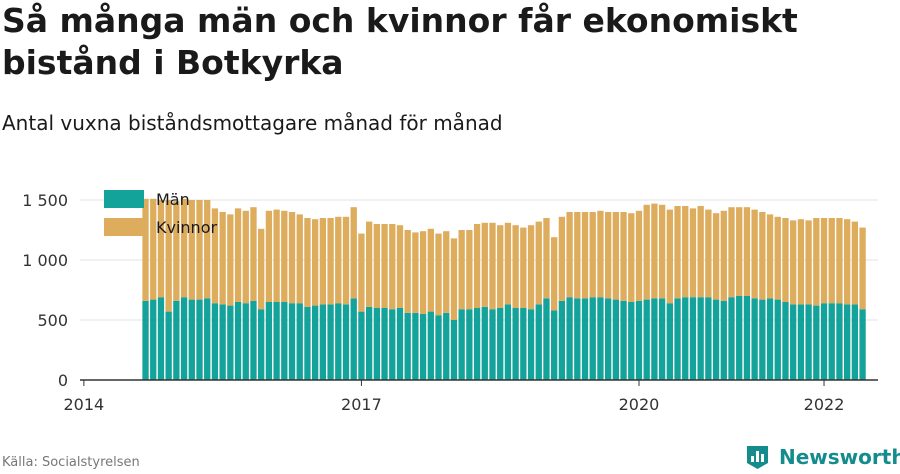  Describe the element at coordinates (52, 320) in the screenshot. I see `y-tick-label: 500` at that location.